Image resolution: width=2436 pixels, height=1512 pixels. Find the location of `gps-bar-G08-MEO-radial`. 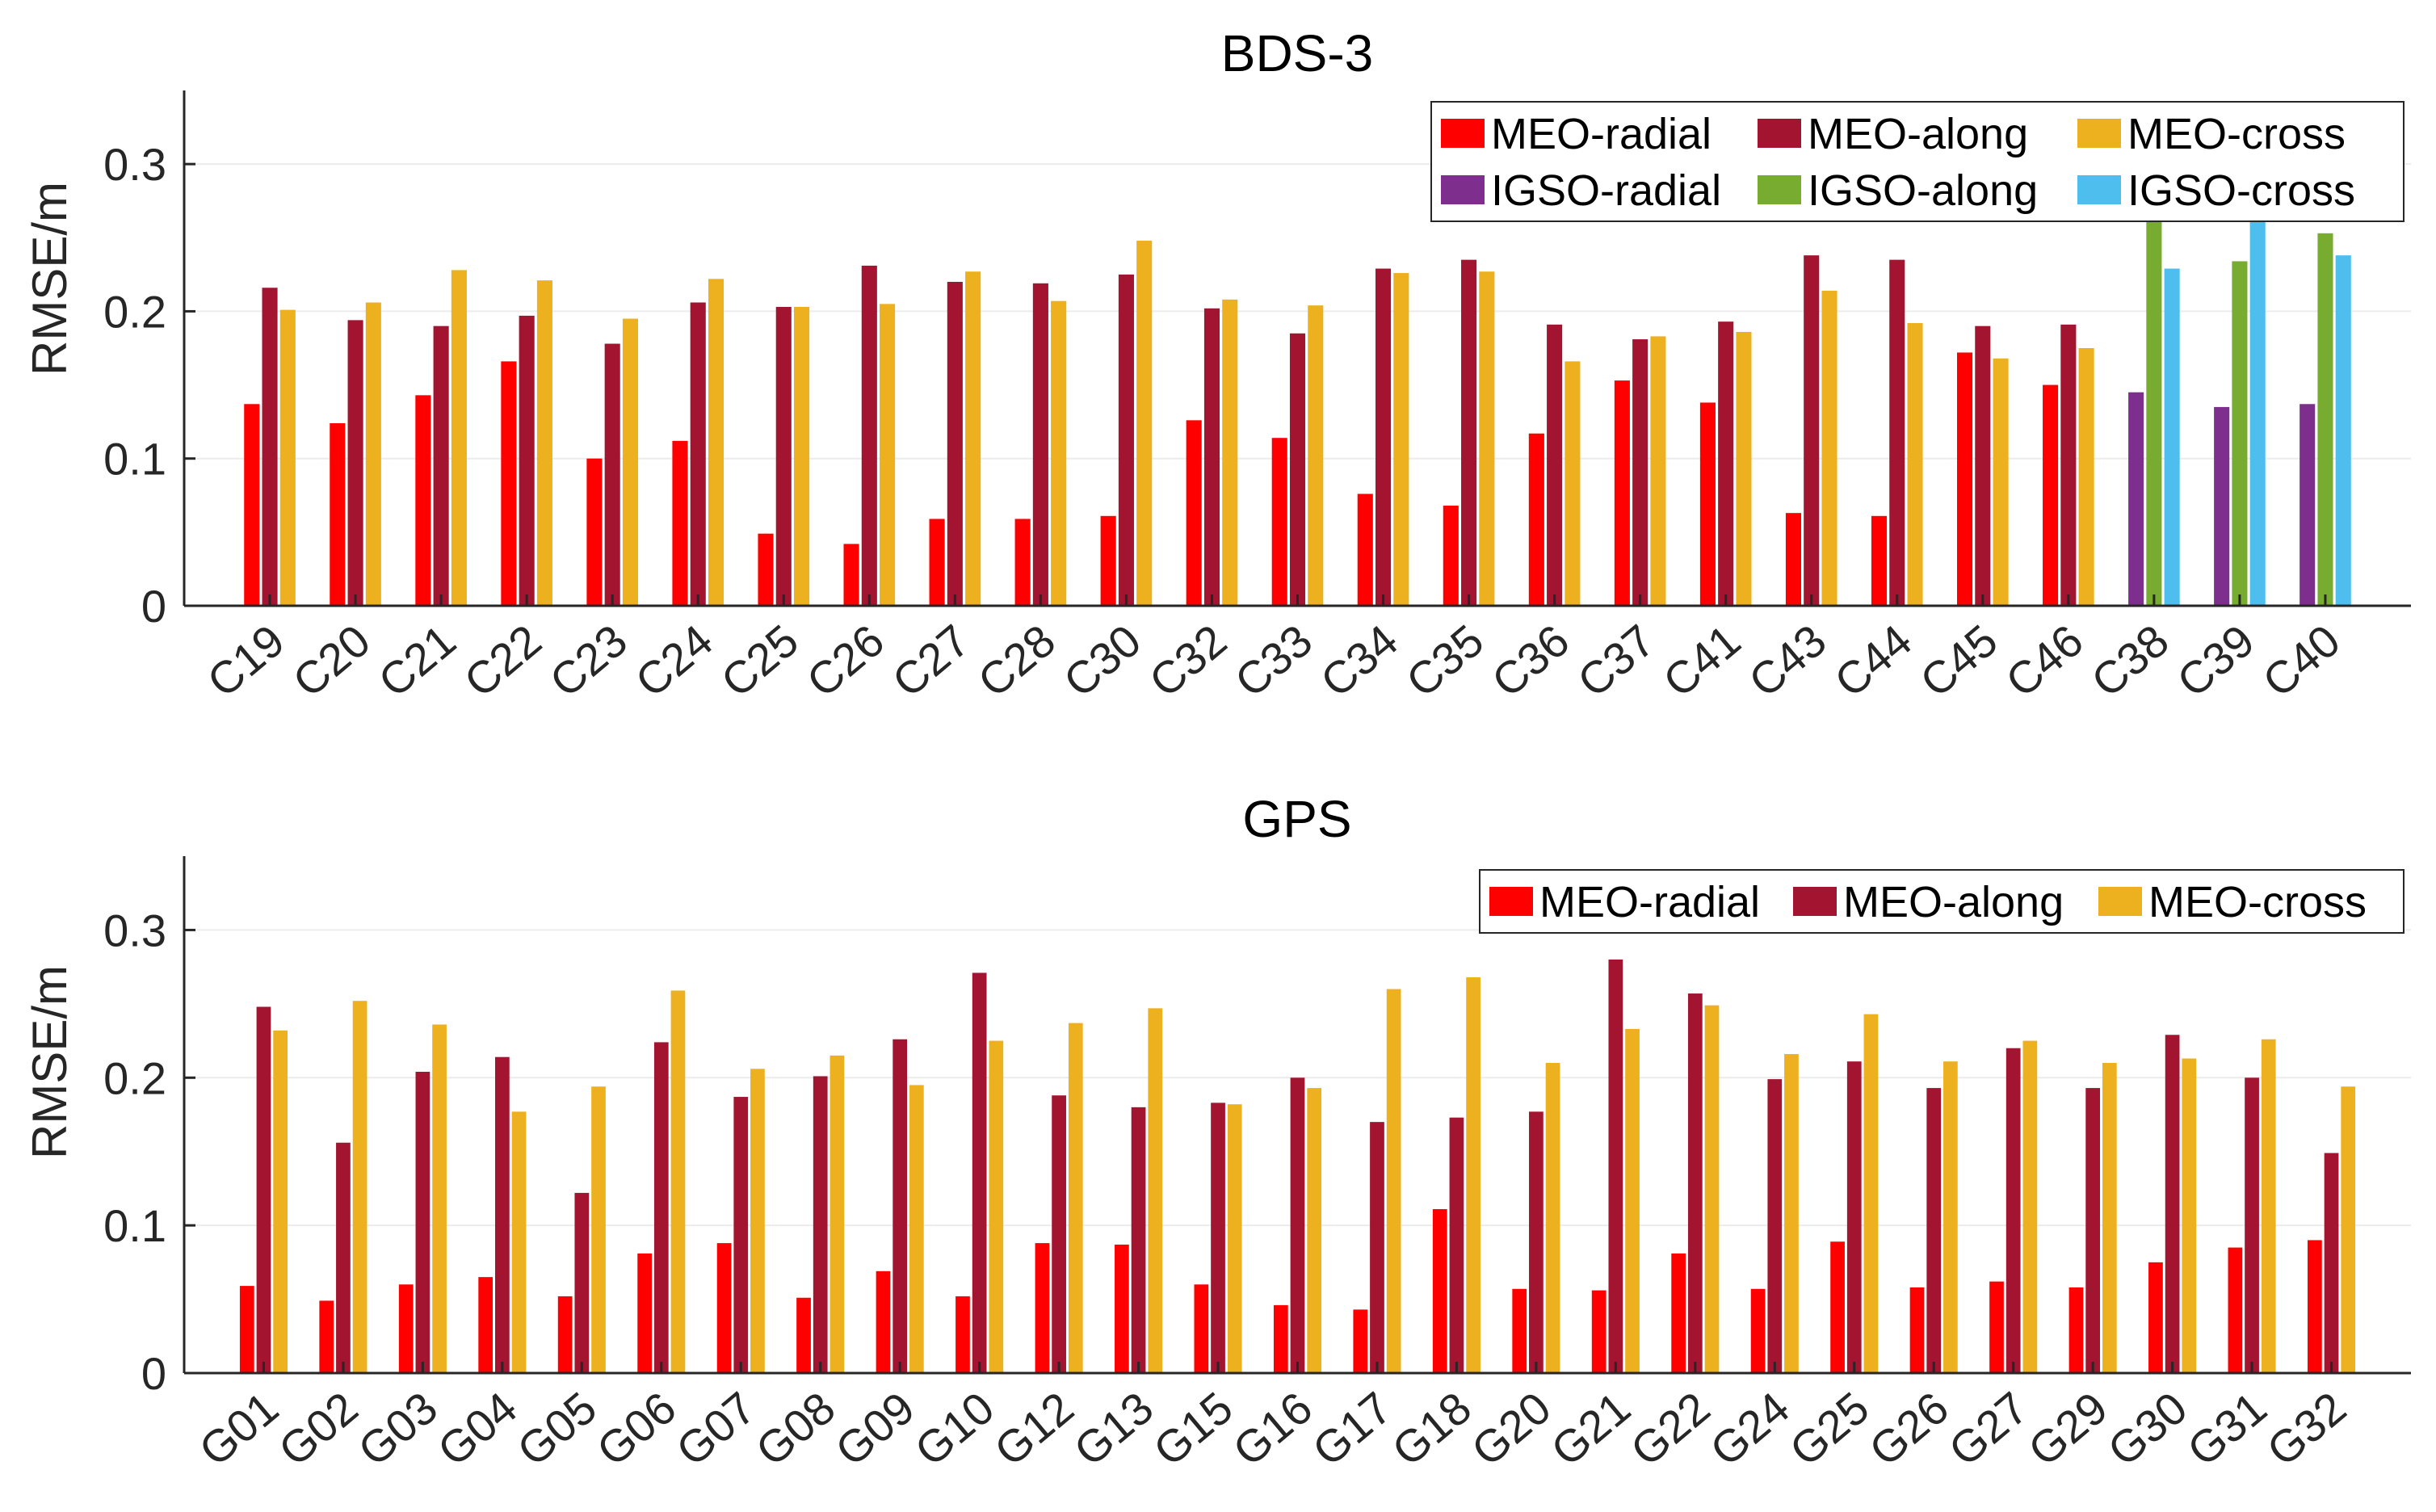

gps-bar-G08-MEO-radial is located at coordinates (803, 1335).